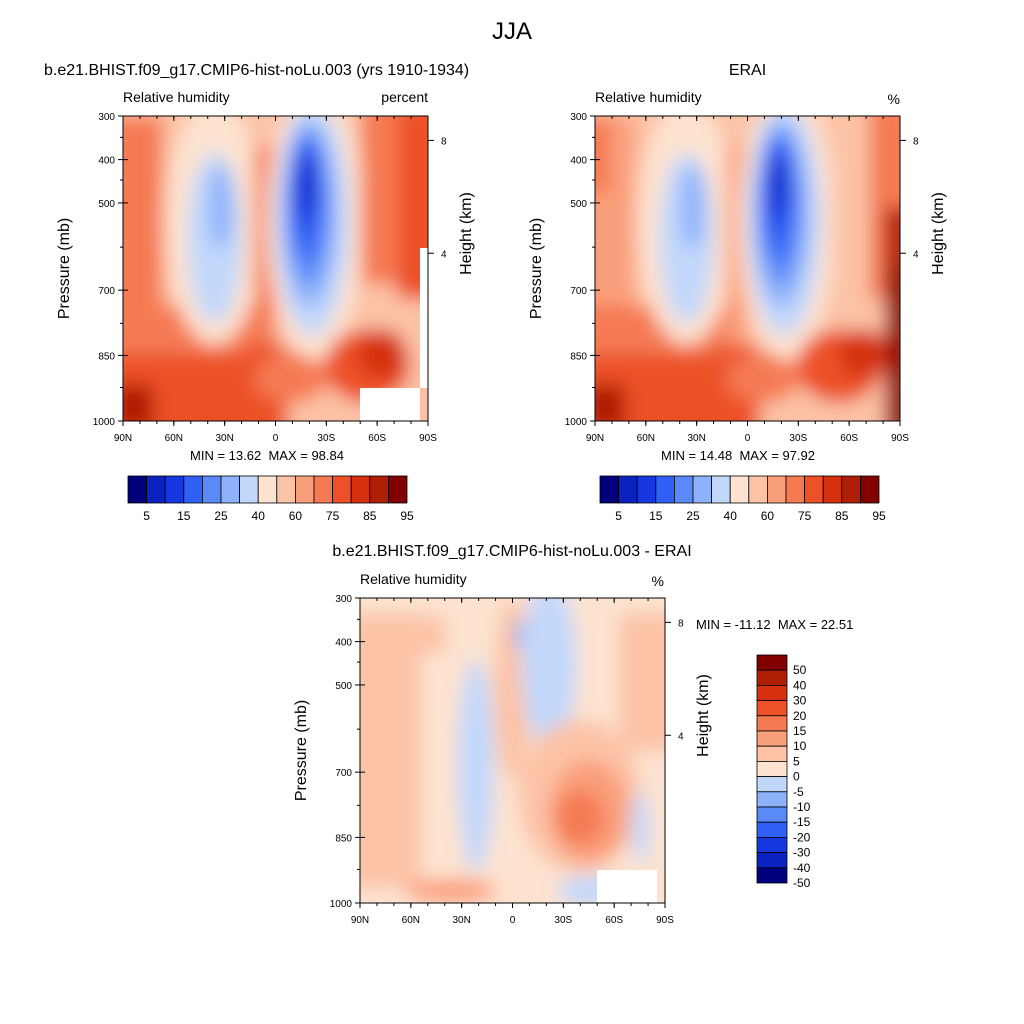  What do you see at coordinates (275, 268) in the screenshot?
I see `panel-model-field-smoothed` at bounding box center [275, 268].